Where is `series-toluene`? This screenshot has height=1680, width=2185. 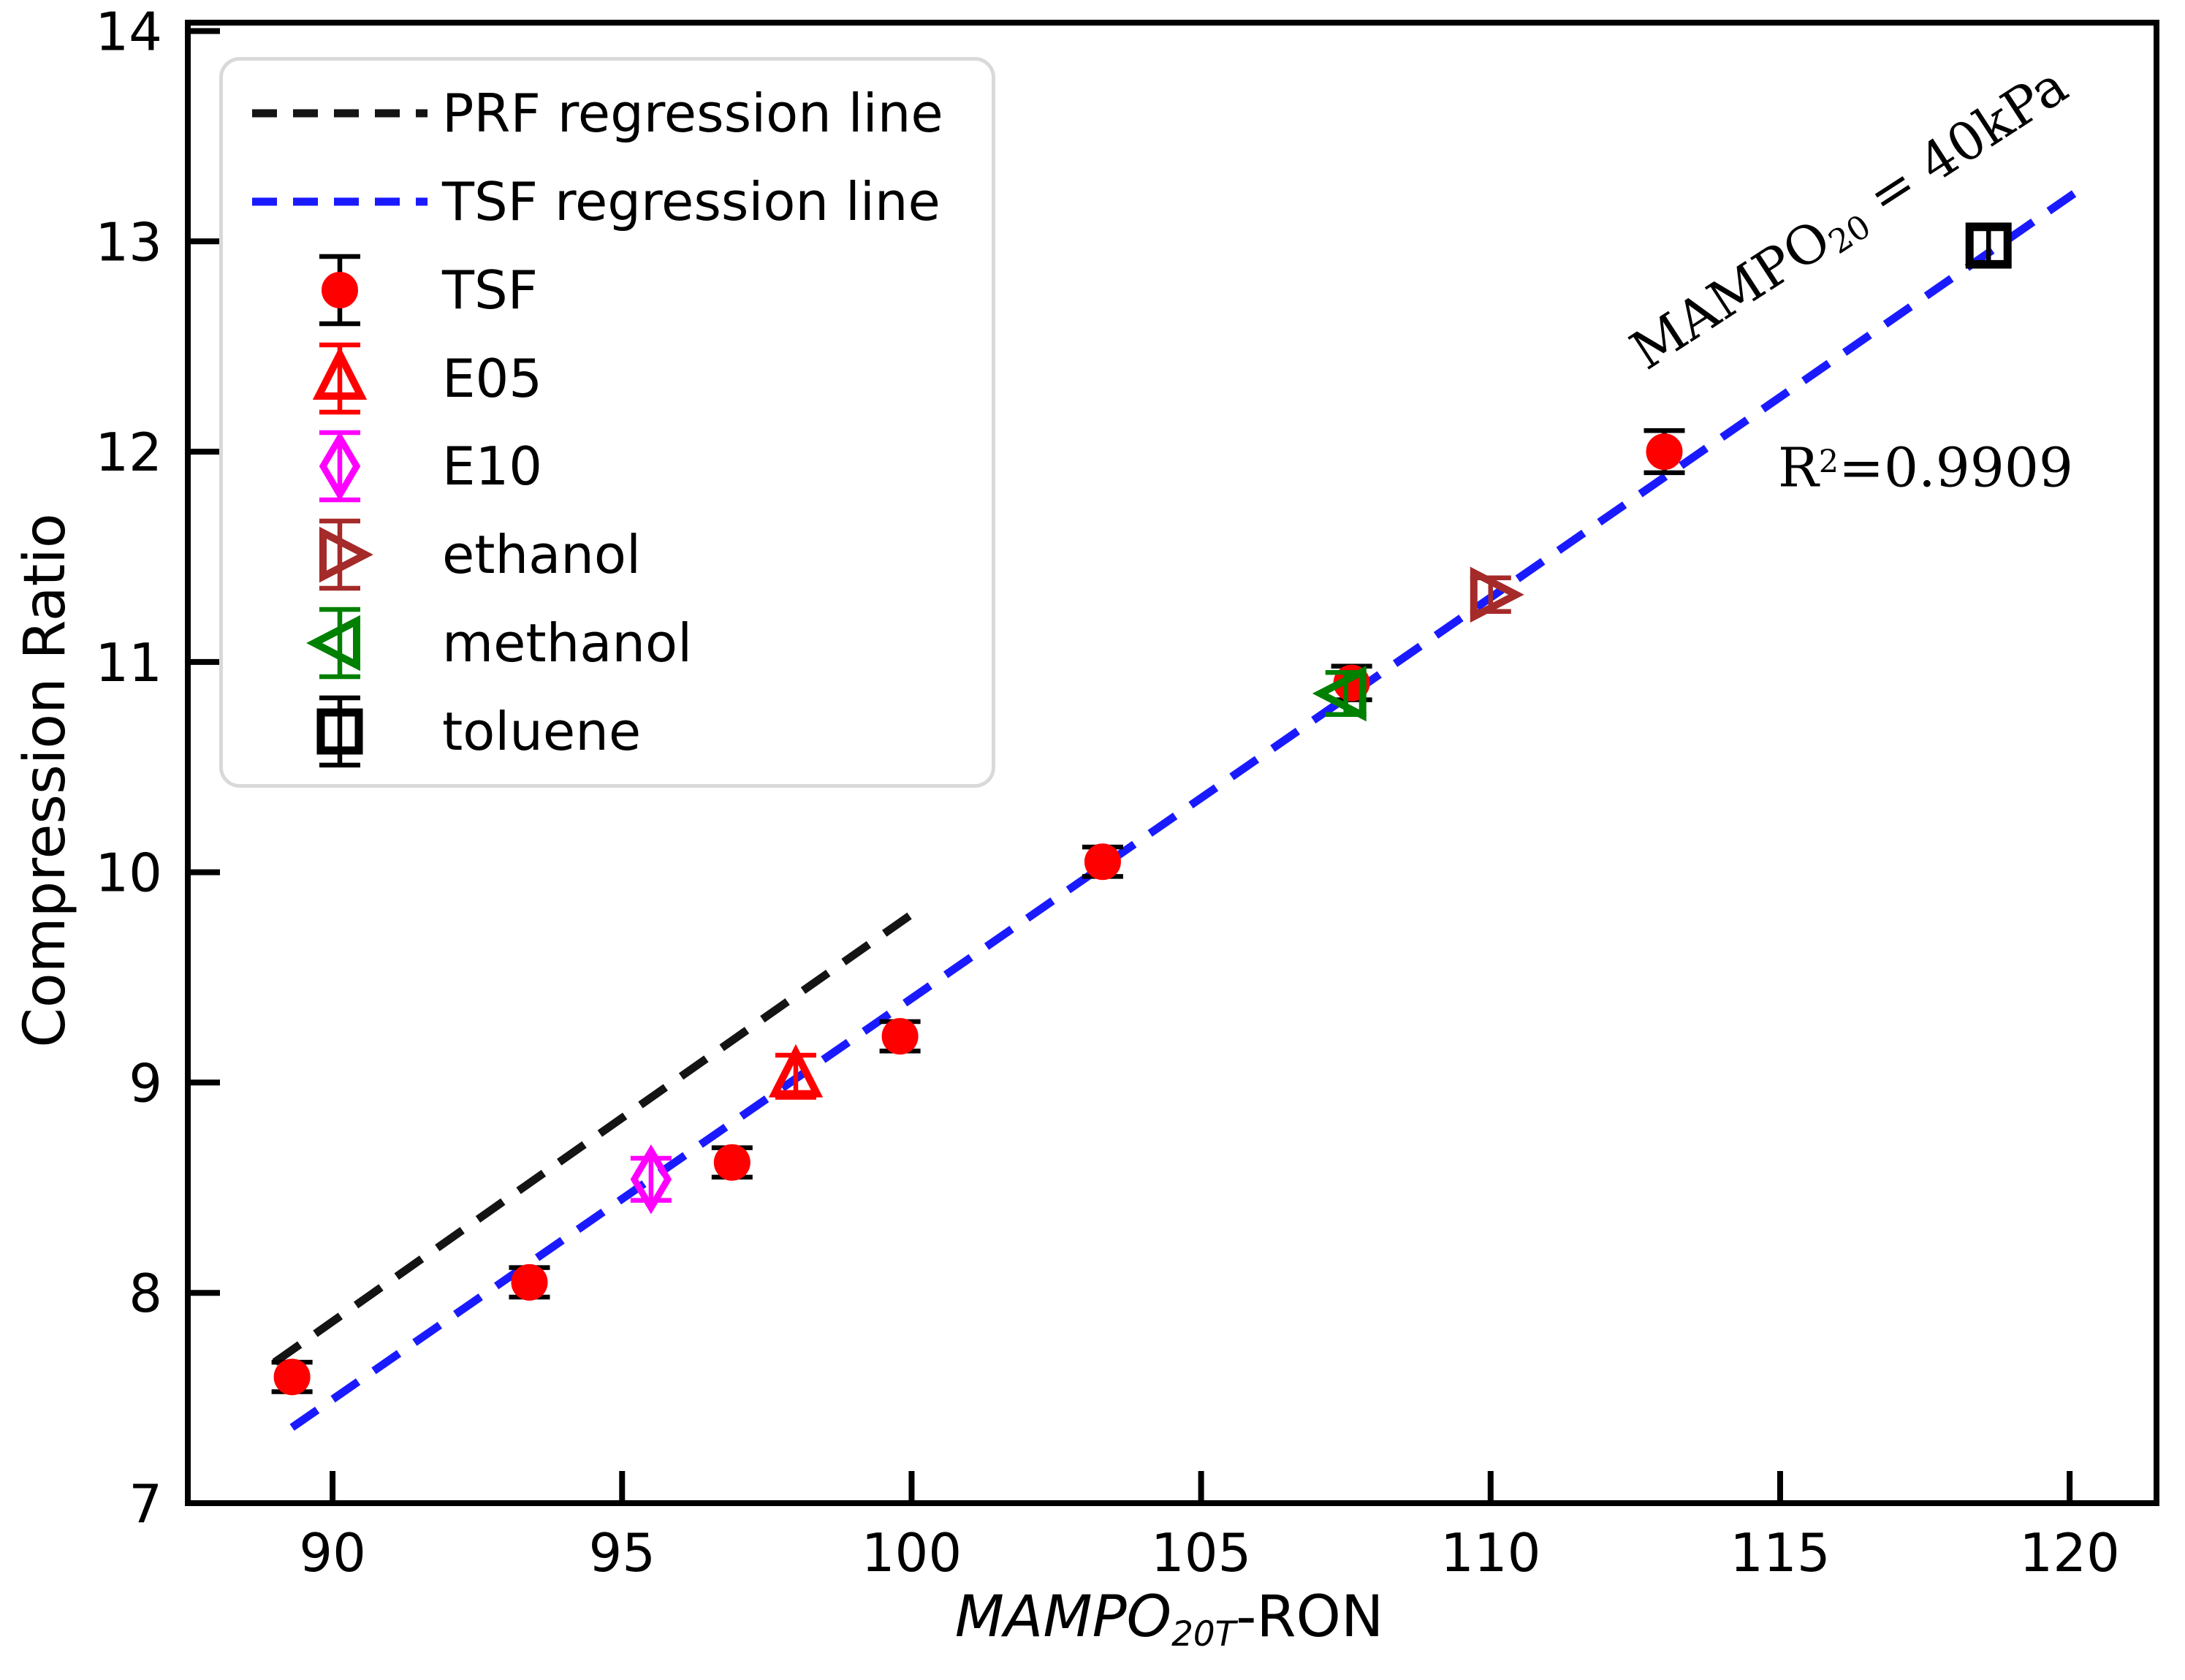
series-toluene is located at coordinates (1988, 245).